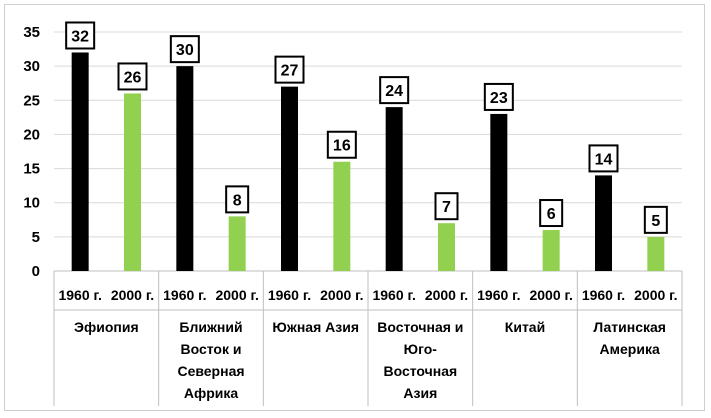 The height and width of the screenshot is (418, 711). What do you see at coordinates (31, 32) in the screenshot?
I see `y-tick-label: 35` at bounding box center [31, 32].